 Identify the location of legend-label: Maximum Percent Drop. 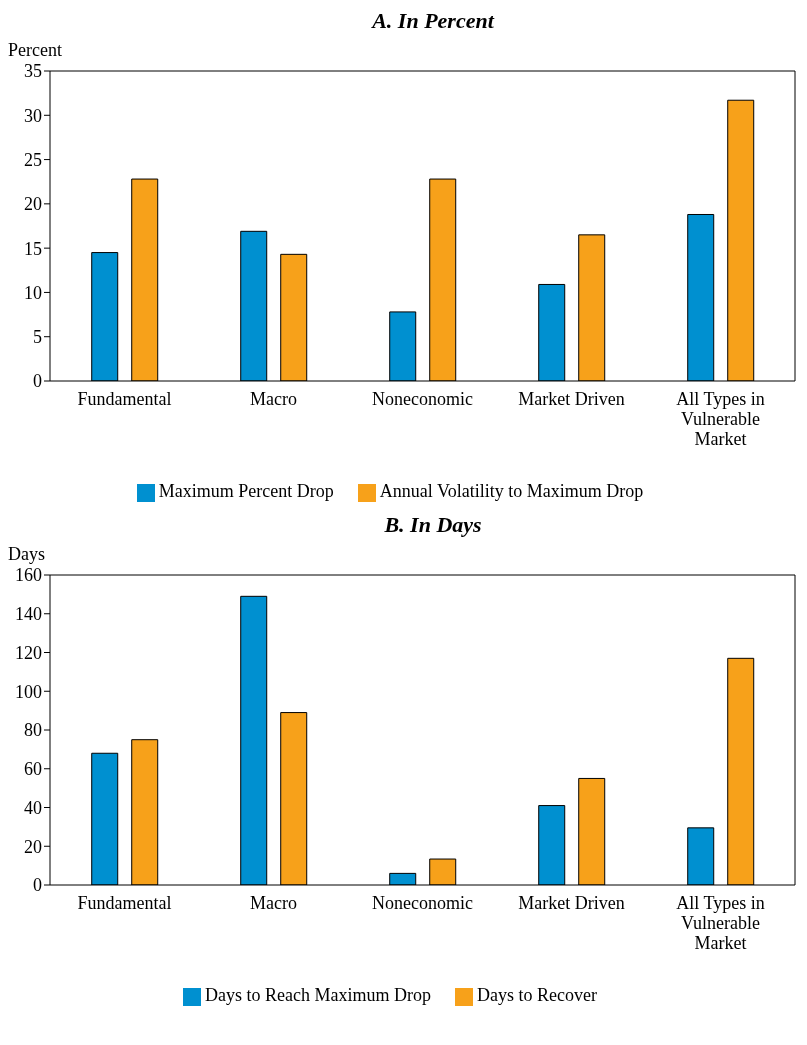
(246, 491).